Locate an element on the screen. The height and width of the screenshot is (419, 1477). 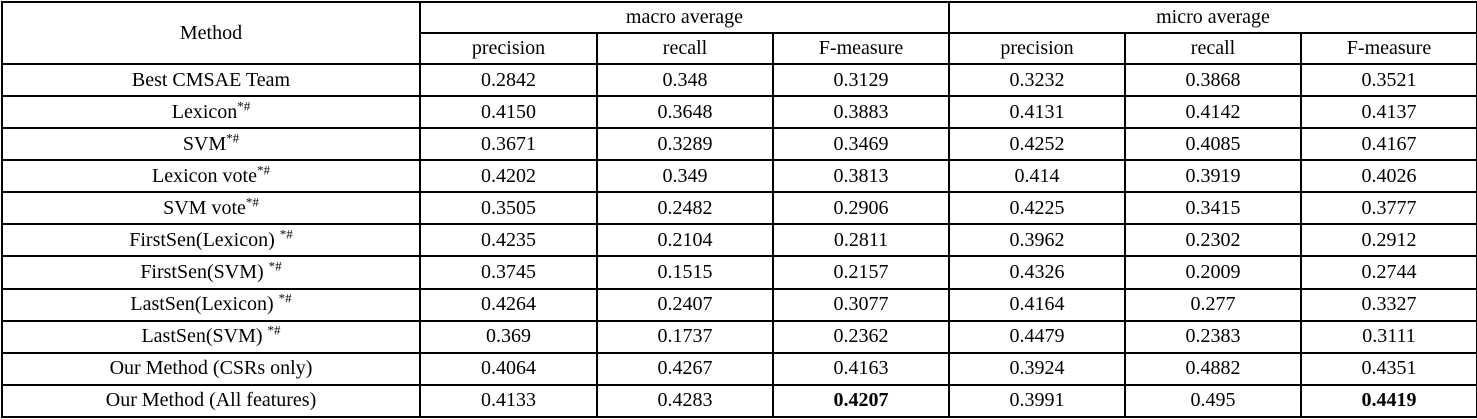
value-cell: 0.3077 is located at coordinates (861, 304).